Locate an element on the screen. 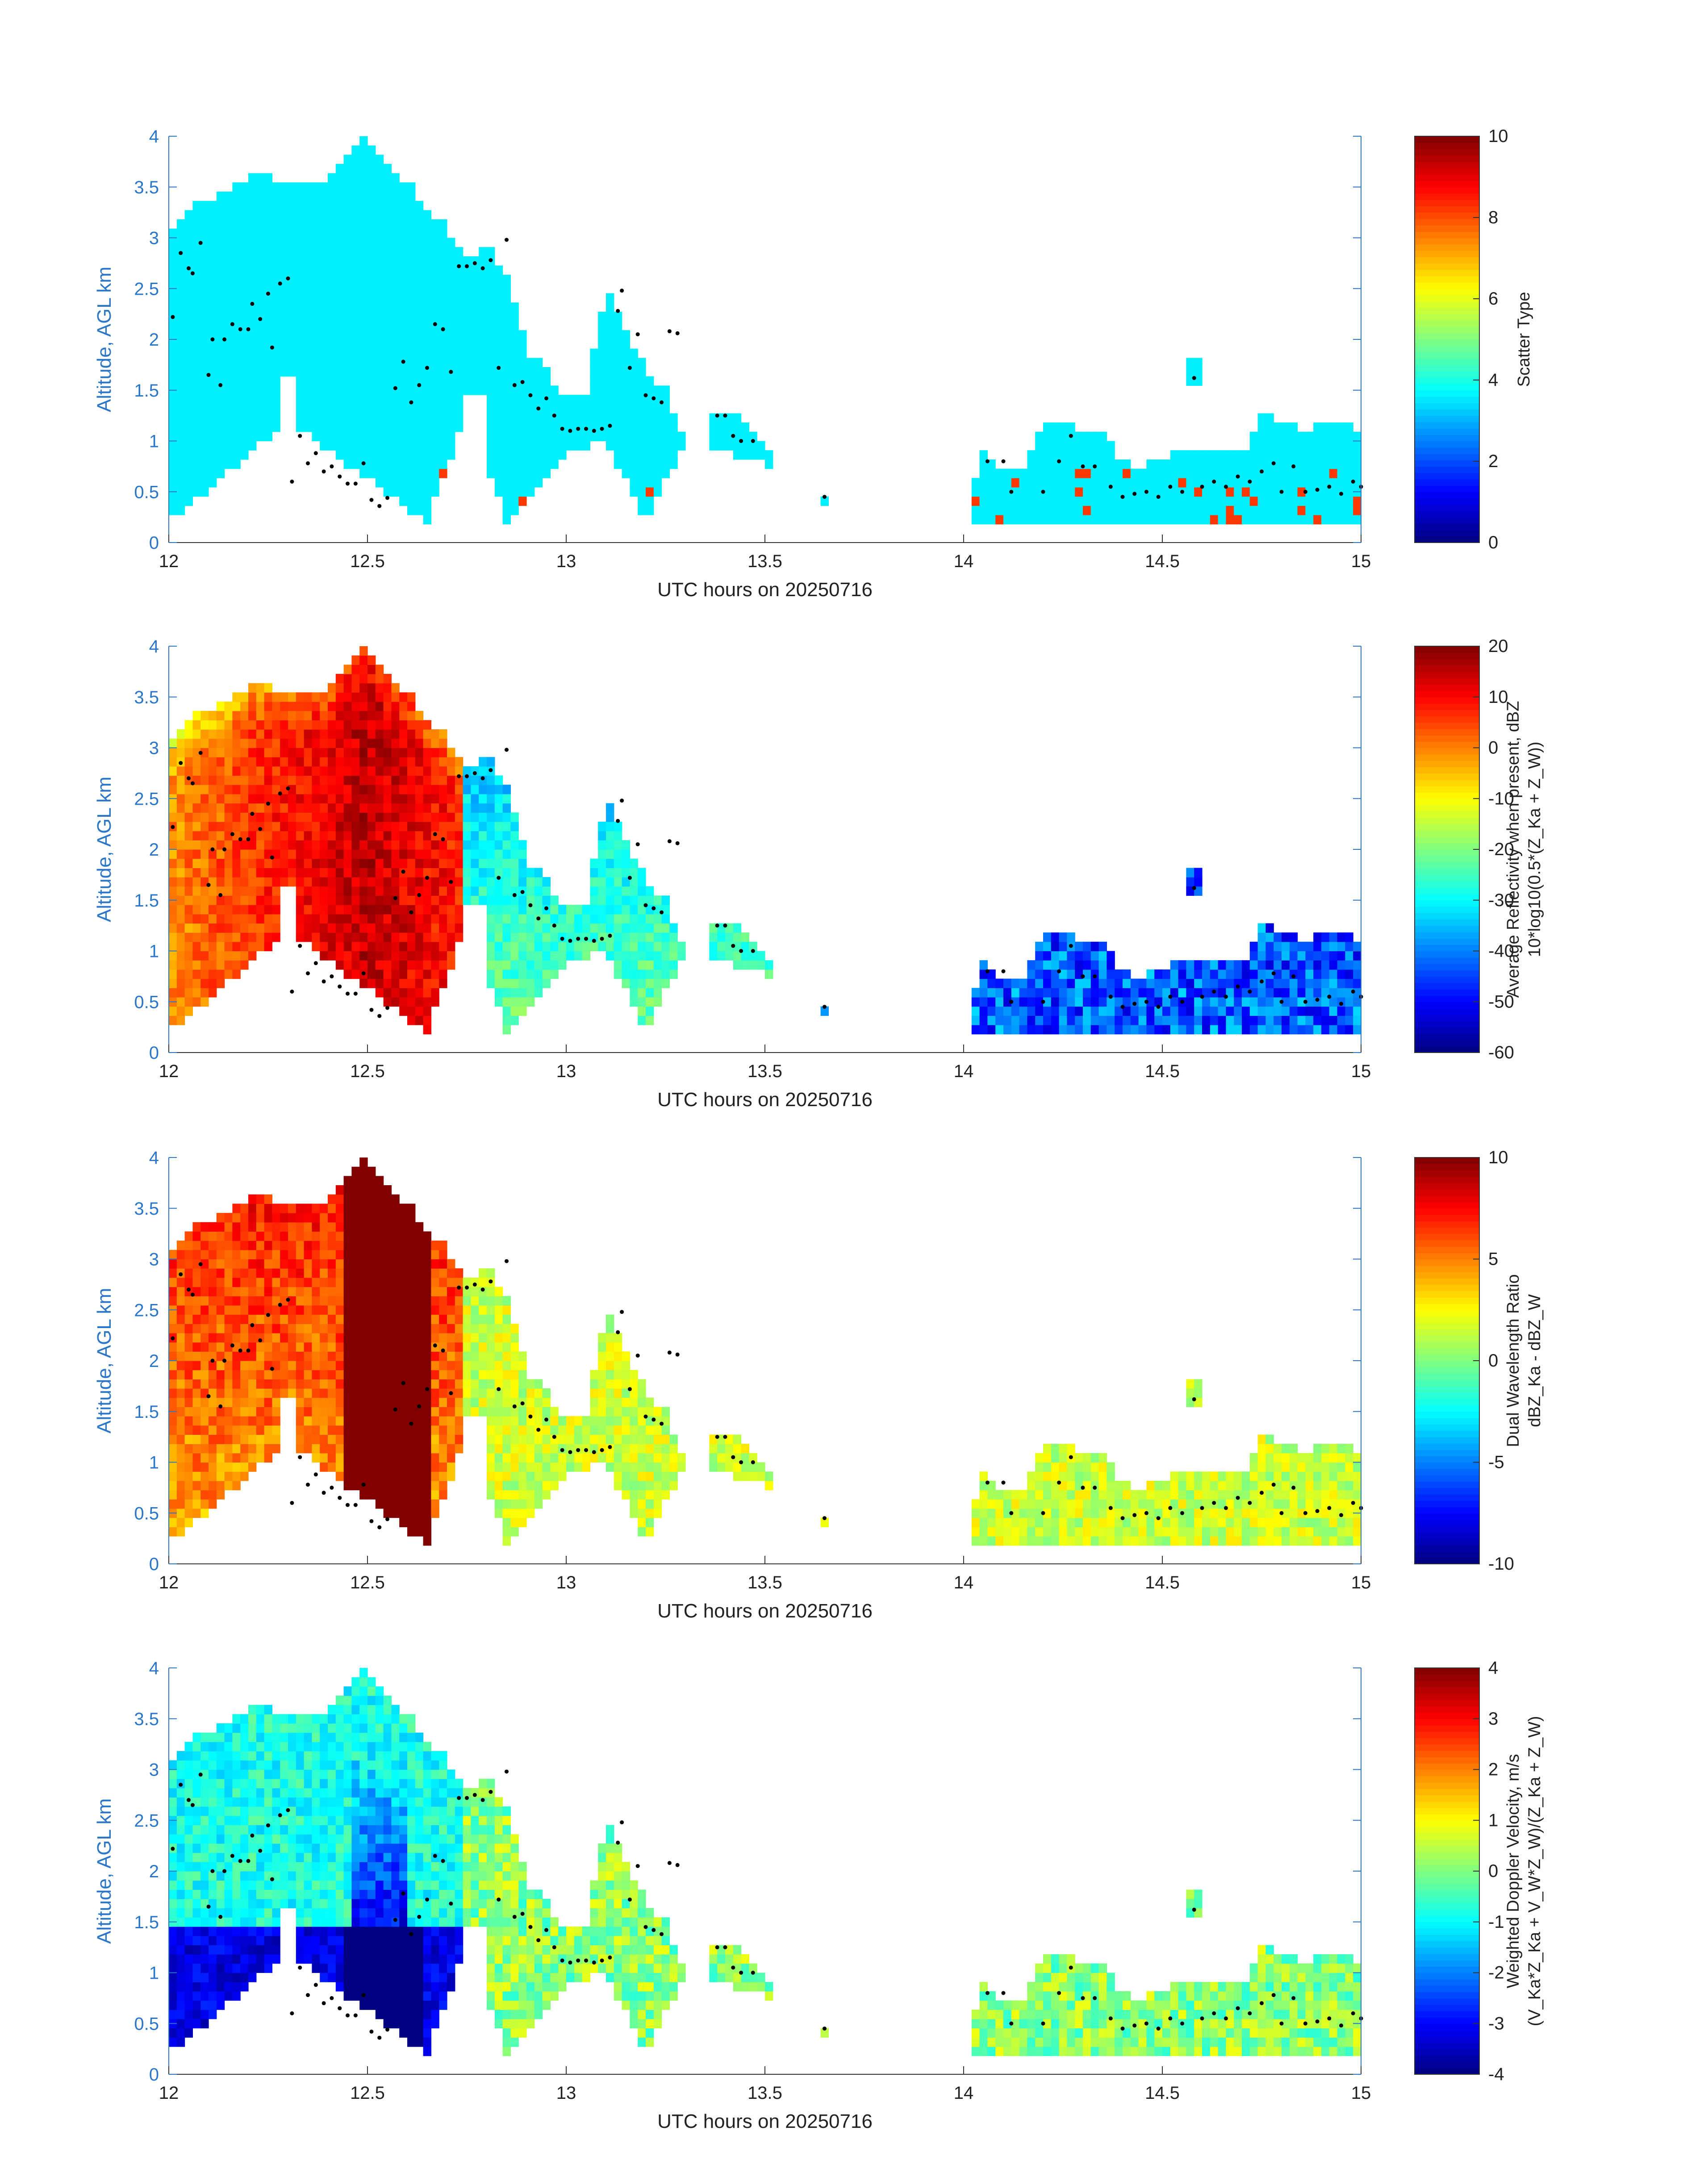 The width and height of the screenshot is (1708, 2177). marker-point is located at coordinates (189, 778).